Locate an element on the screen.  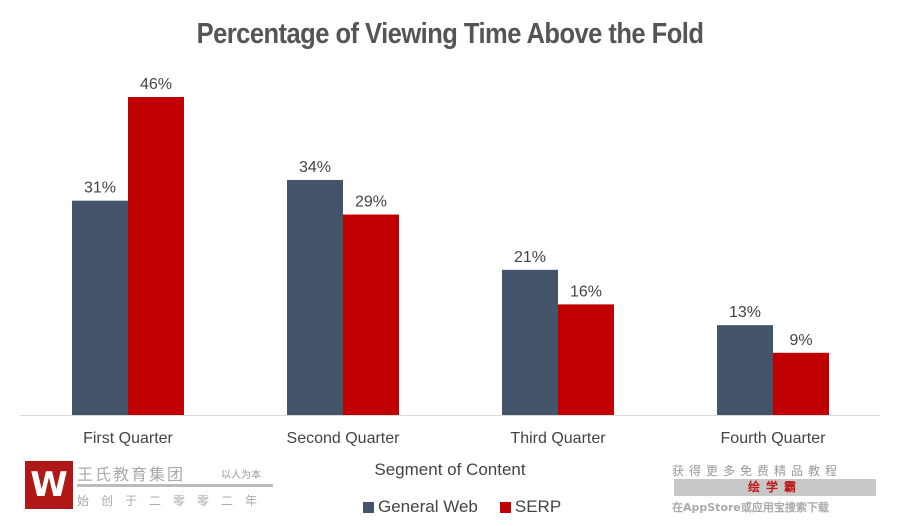
data-label-serp-second-quarter: 29% is located at coordinates (371, 202).